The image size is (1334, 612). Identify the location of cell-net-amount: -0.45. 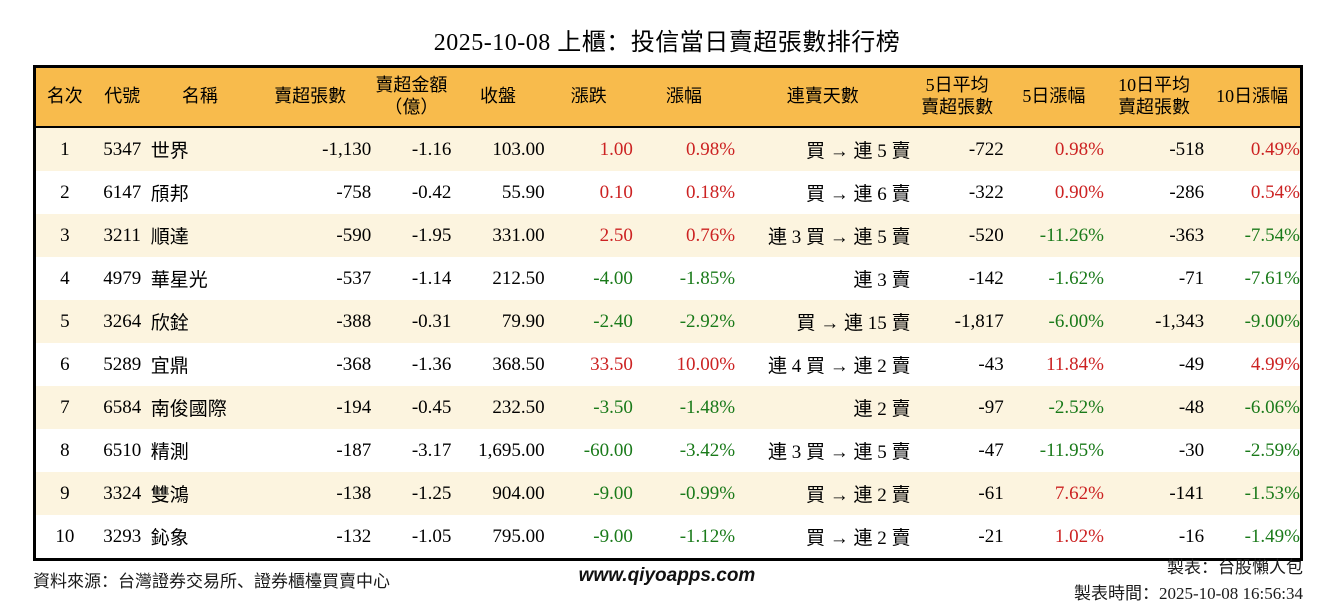
(411, 407).